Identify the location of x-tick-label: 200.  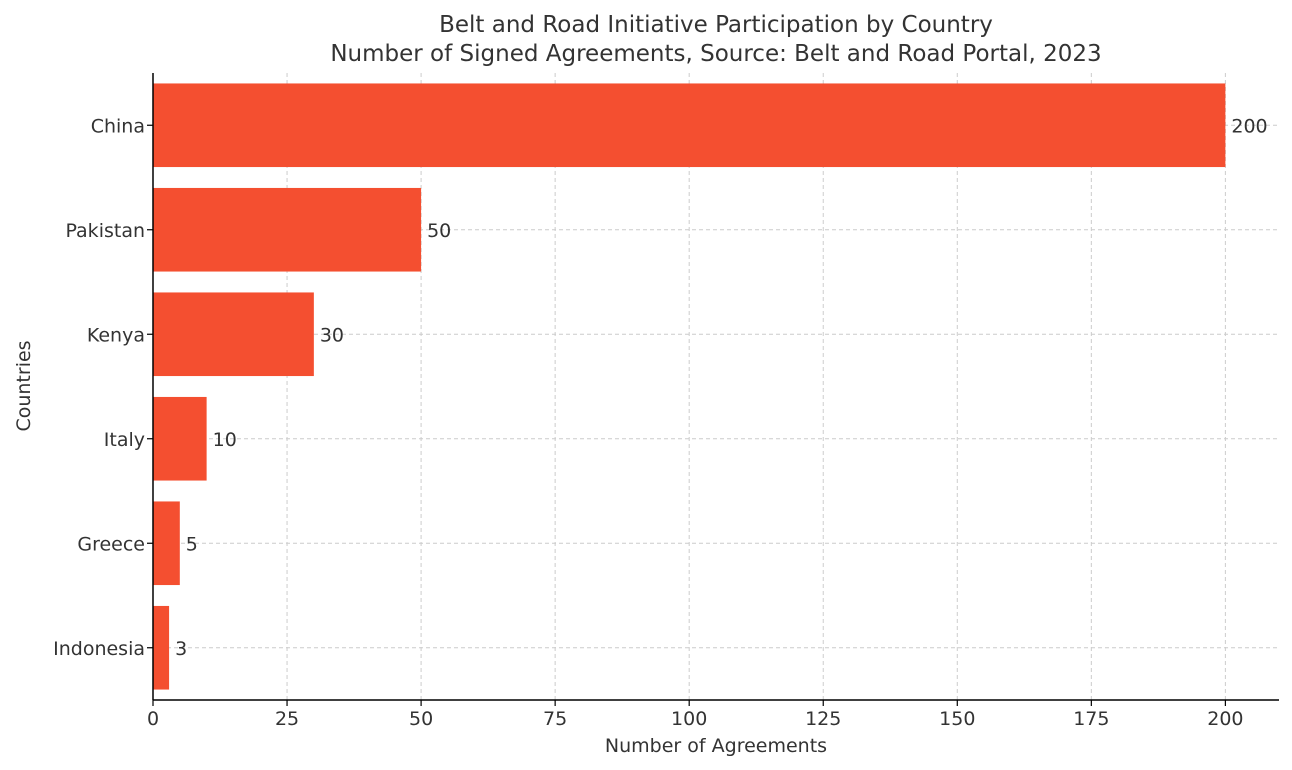
(1225, 719).